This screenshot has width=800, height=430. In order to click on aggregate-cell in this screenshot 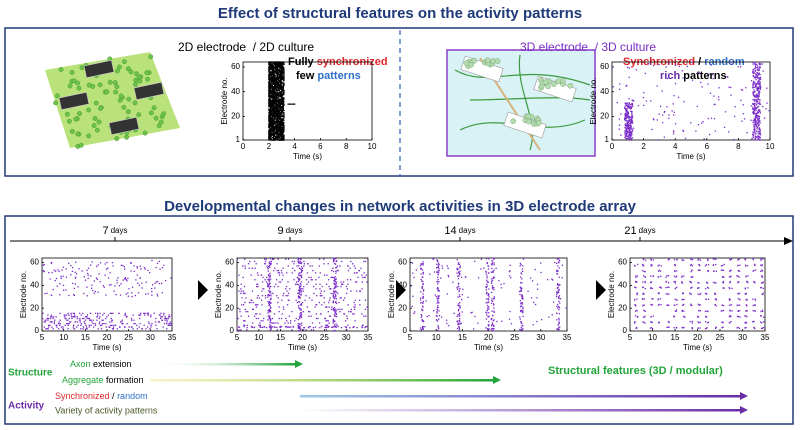, I will do `click(471, 64)`.